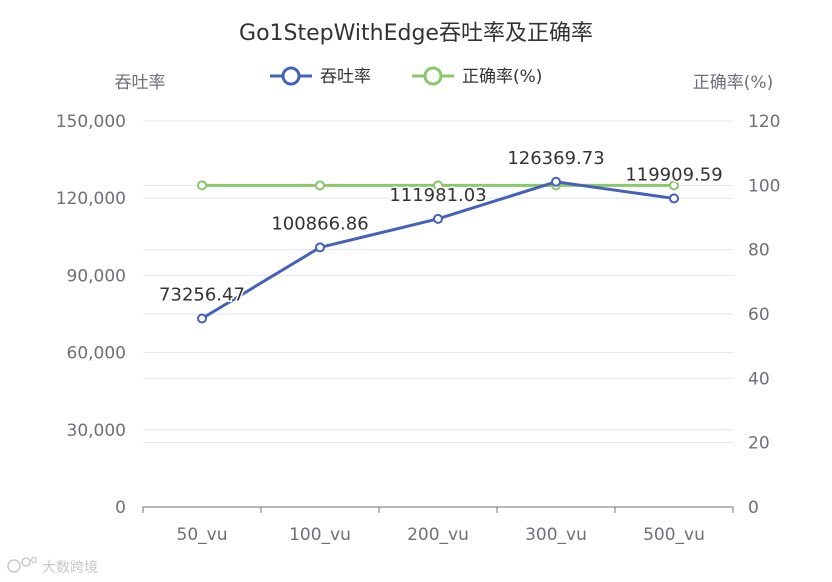  What do you see at coordinates (759, 444) in the screenshot?
I see `y-right-tick-label: 20` at bounding box center [759, 444].